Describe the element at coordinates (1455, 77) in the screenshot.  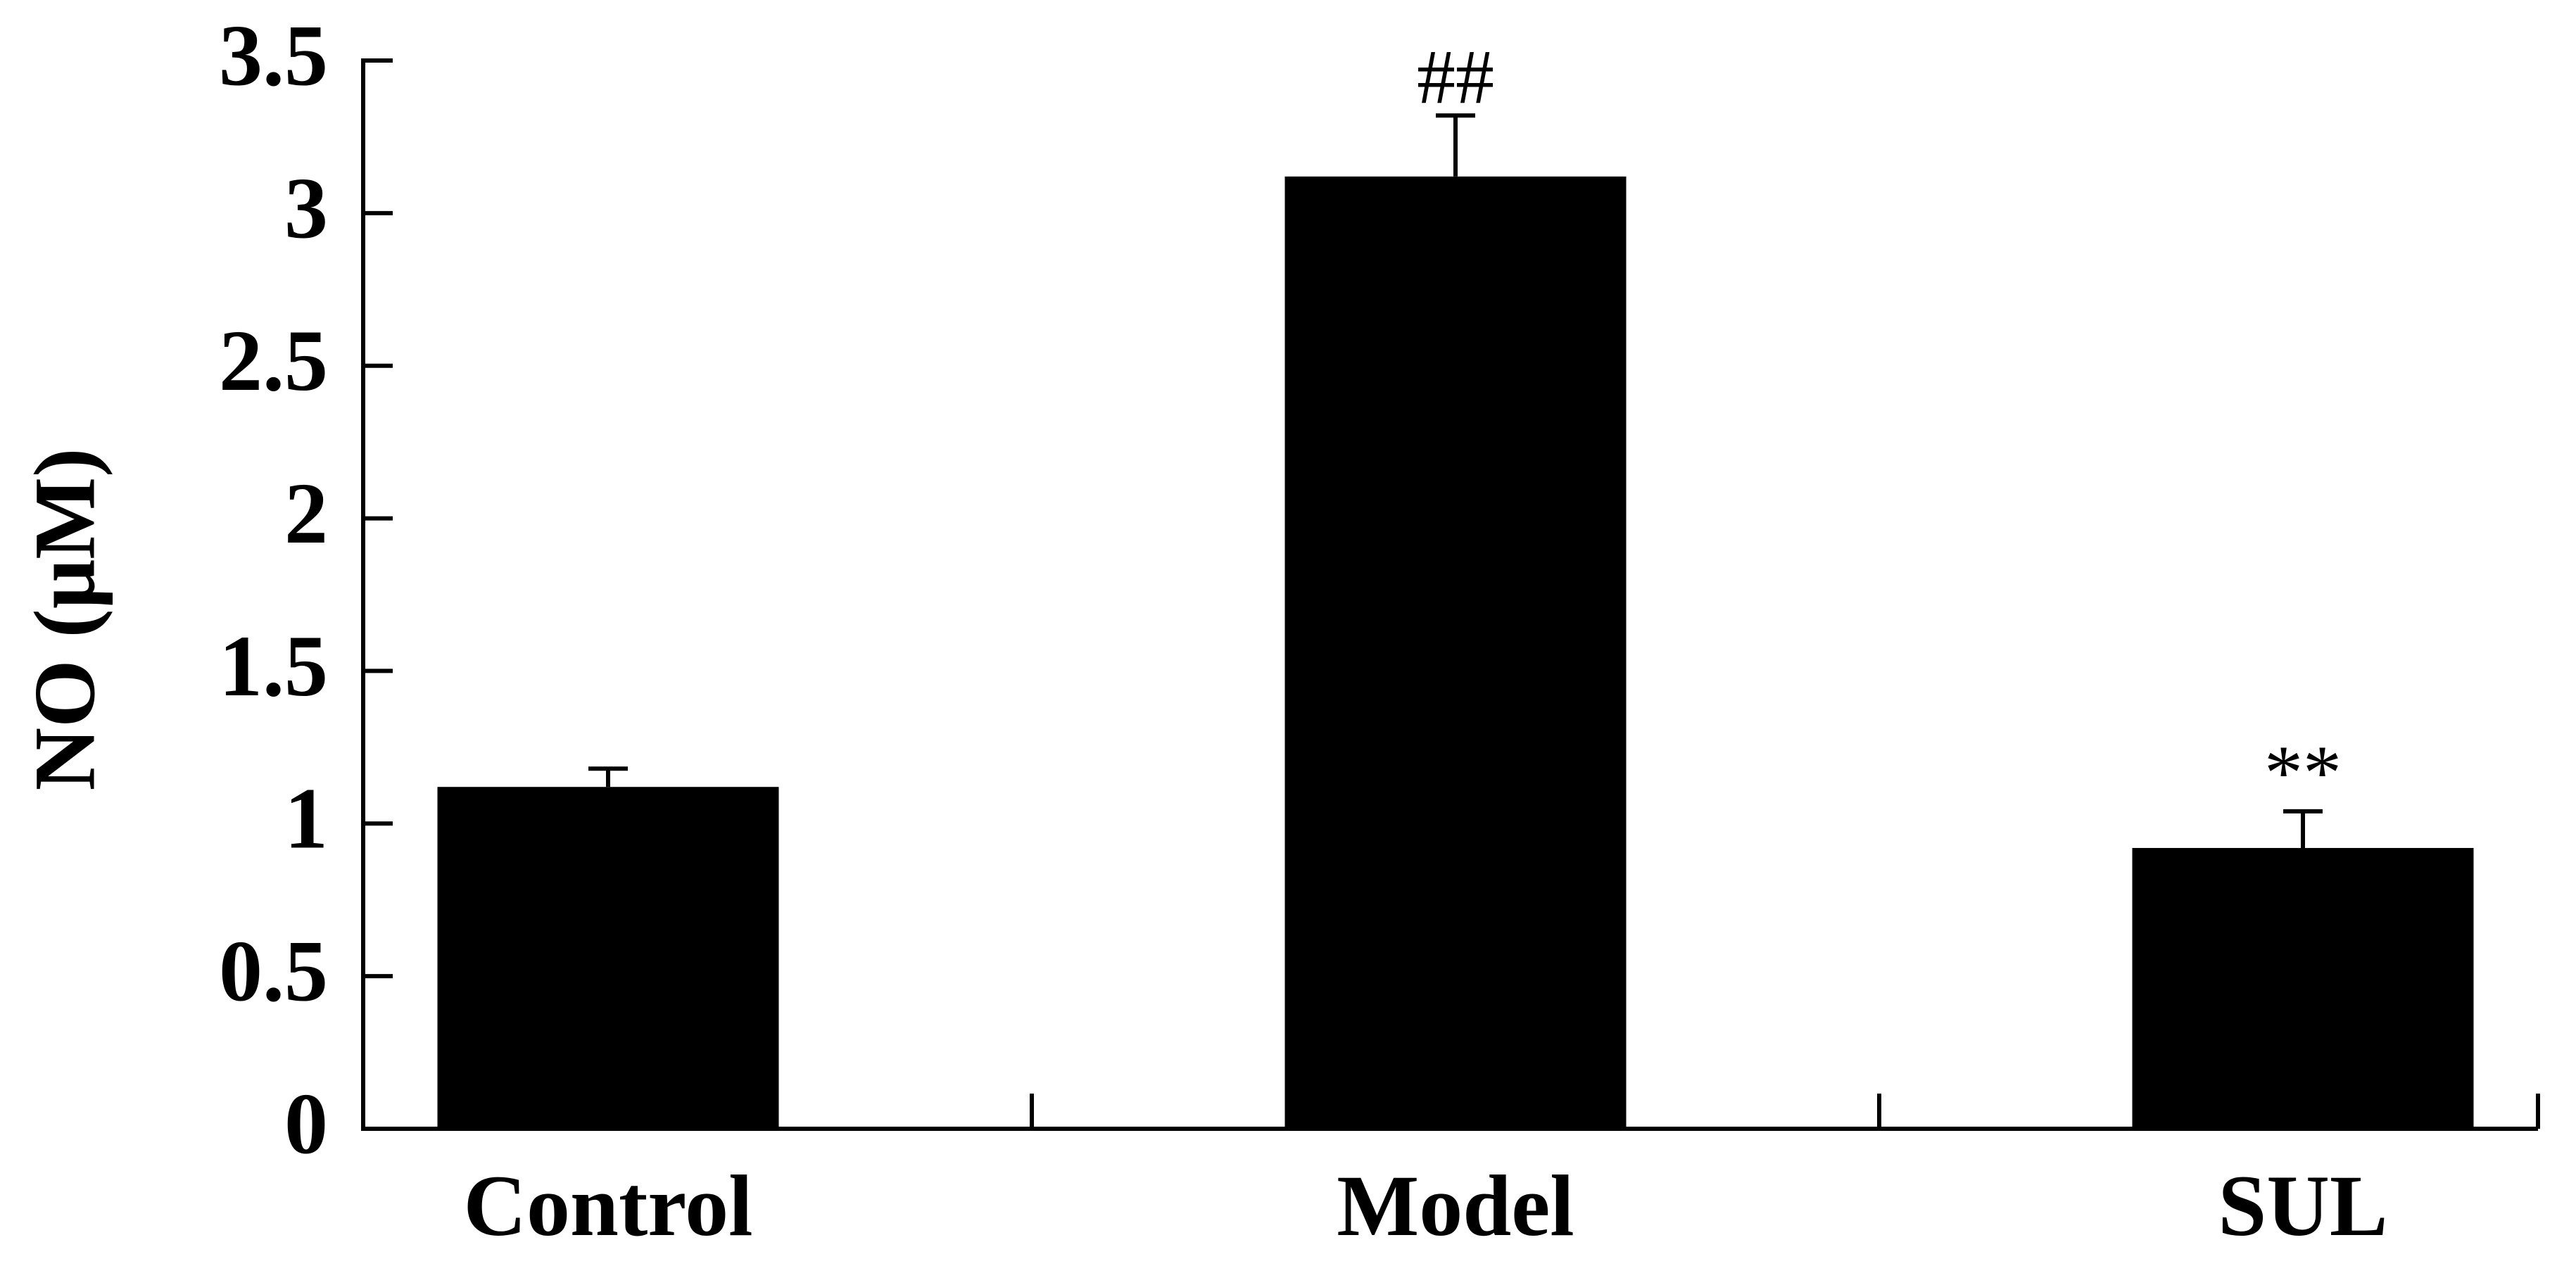
I see `annotation: ##` at that location.